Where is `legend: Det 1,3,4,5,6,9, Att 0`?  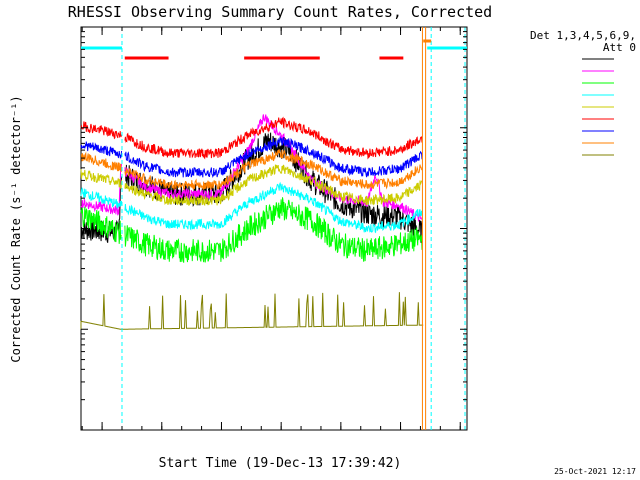 legend: Det 1,3,4,5,6,9, Att 0 is located at coordinates (583, 92).